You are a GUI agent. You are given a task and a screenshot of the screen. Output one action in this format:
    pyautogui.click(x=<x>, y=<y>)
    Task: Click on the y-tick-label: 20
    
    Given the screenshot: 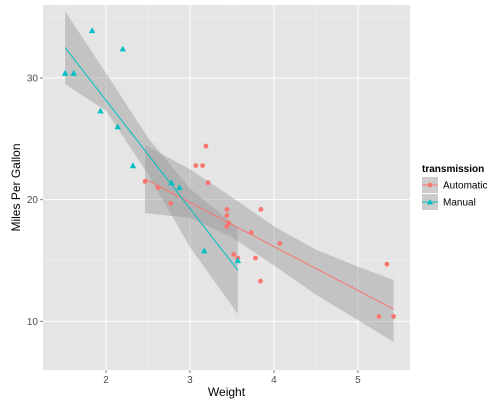 What is the action you would take?
    pyautogui.click(x=33, y=200)
    